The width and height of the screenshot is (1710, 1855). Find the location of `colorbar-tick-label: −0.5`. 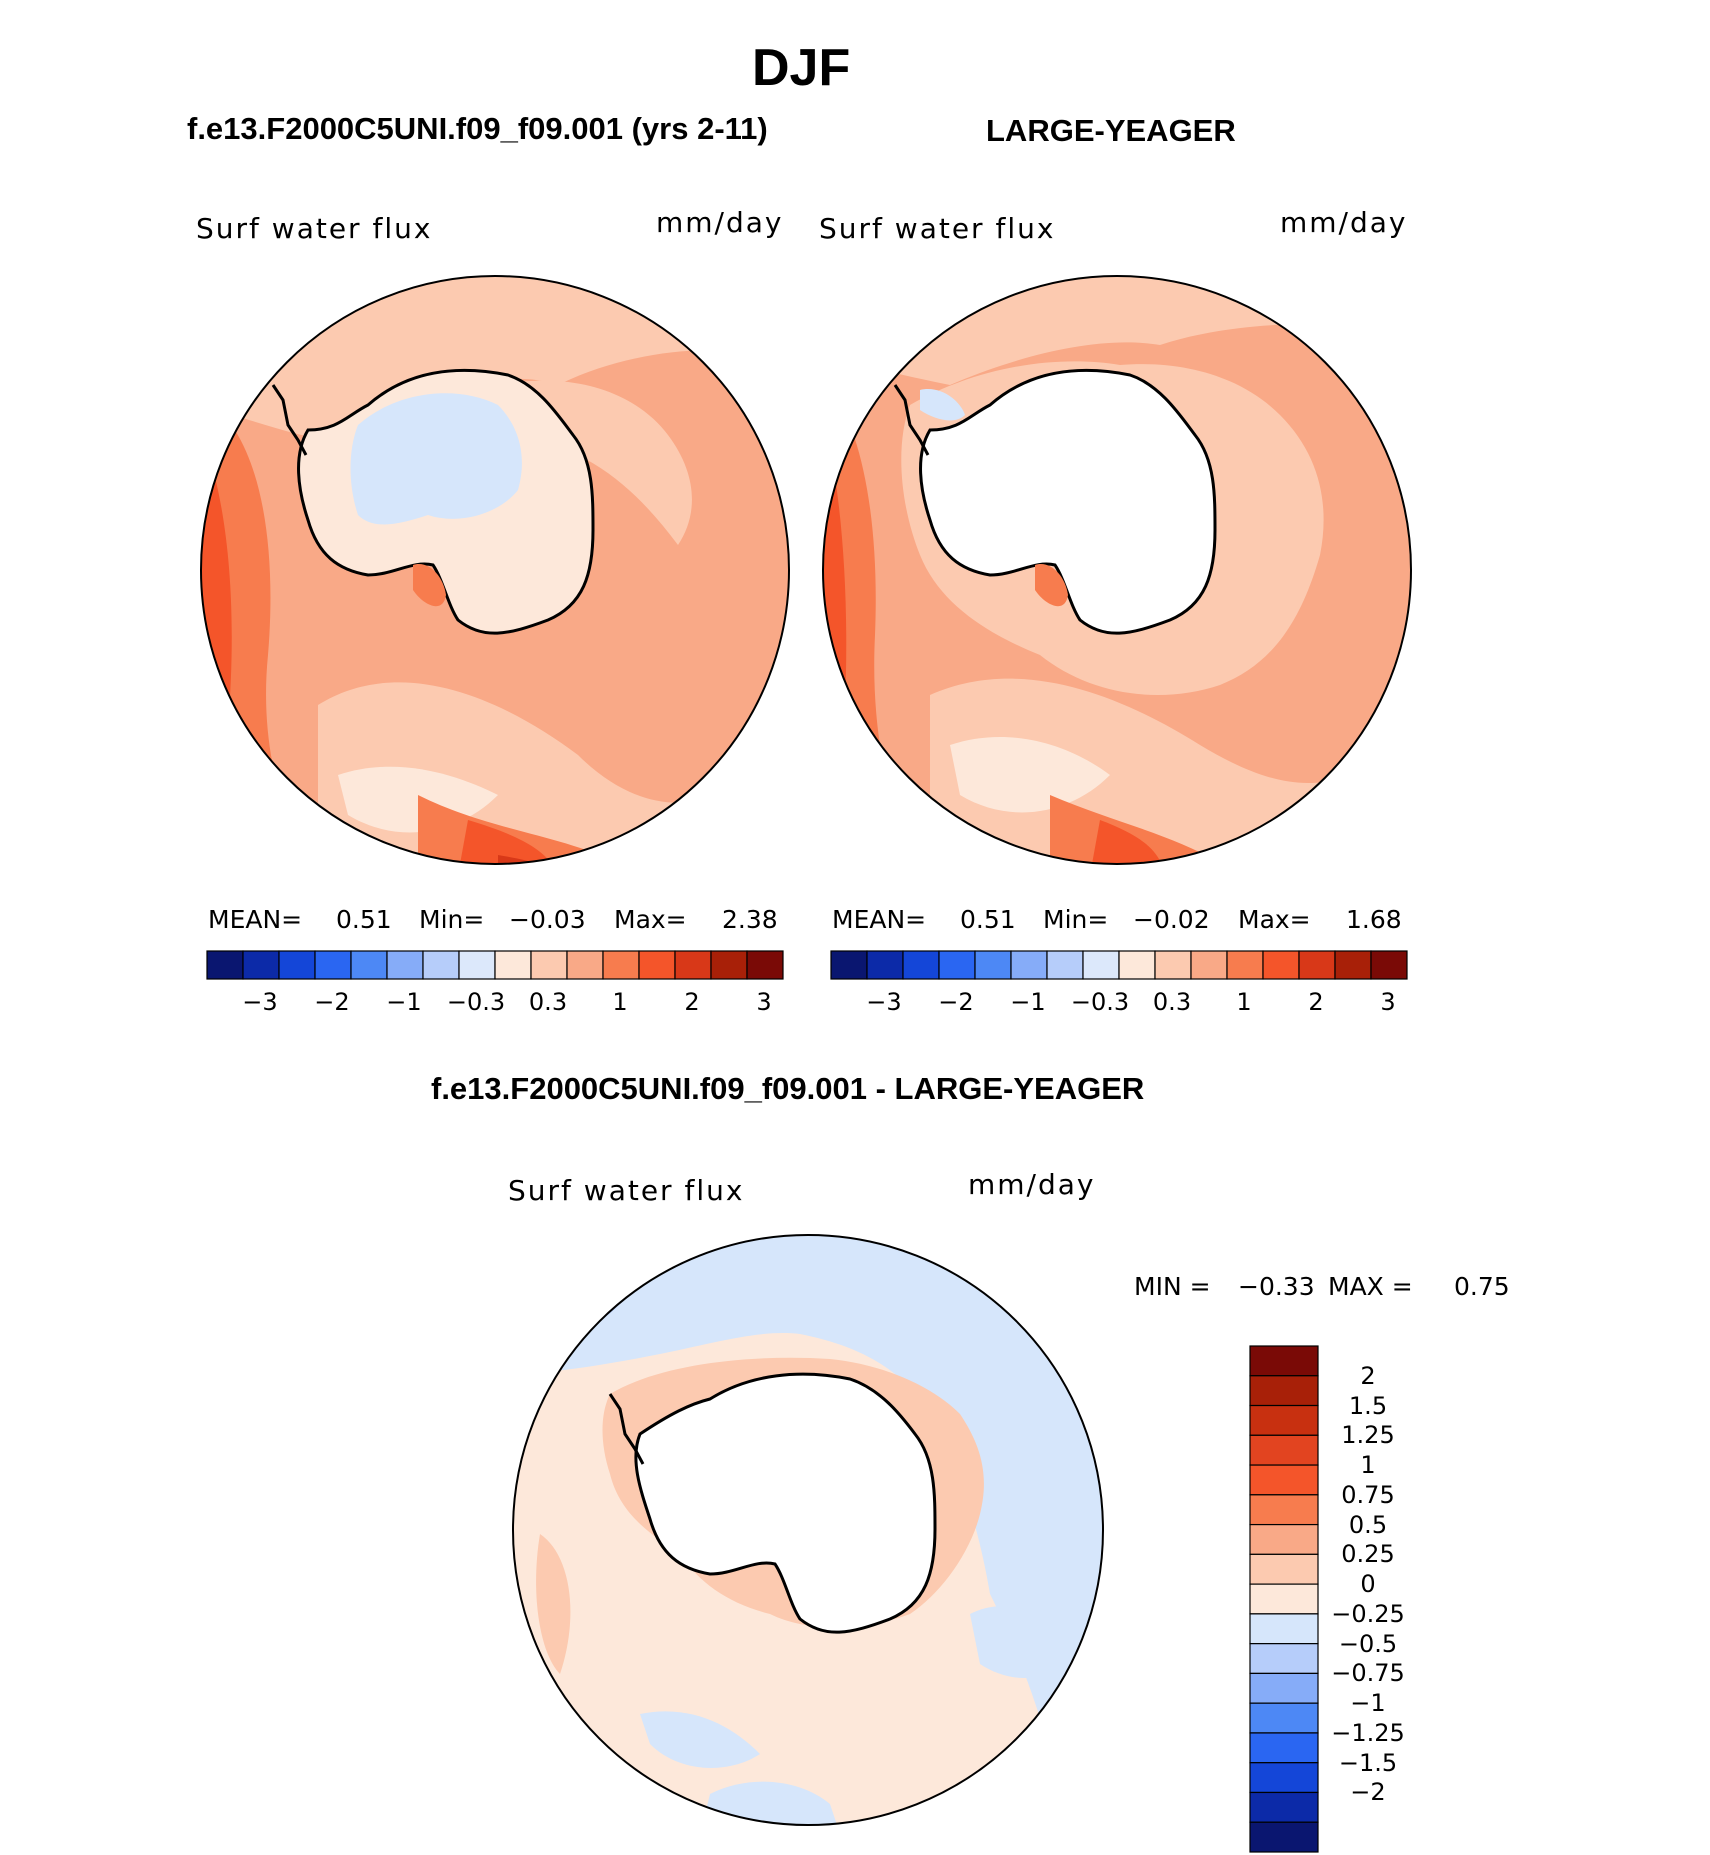

colorbar-tick-label: −0.5 is located at coordinates (1368, 1643).